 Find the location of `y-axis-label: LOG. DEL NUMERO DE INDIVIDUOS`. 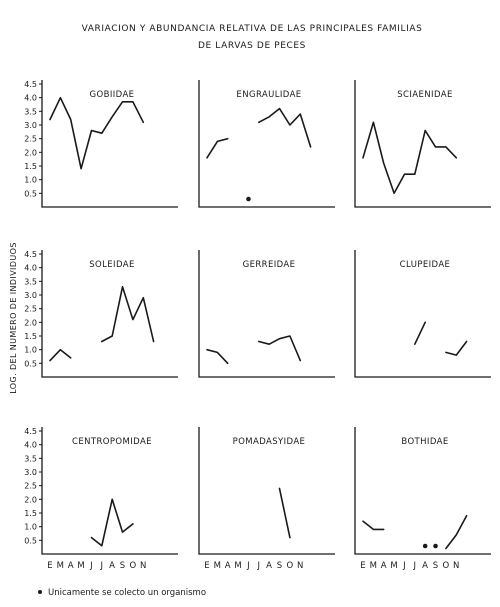

y-axis-label: LOG. DEL NUMERO DE INDIVIDUOS is located at coordinates (13, 318).